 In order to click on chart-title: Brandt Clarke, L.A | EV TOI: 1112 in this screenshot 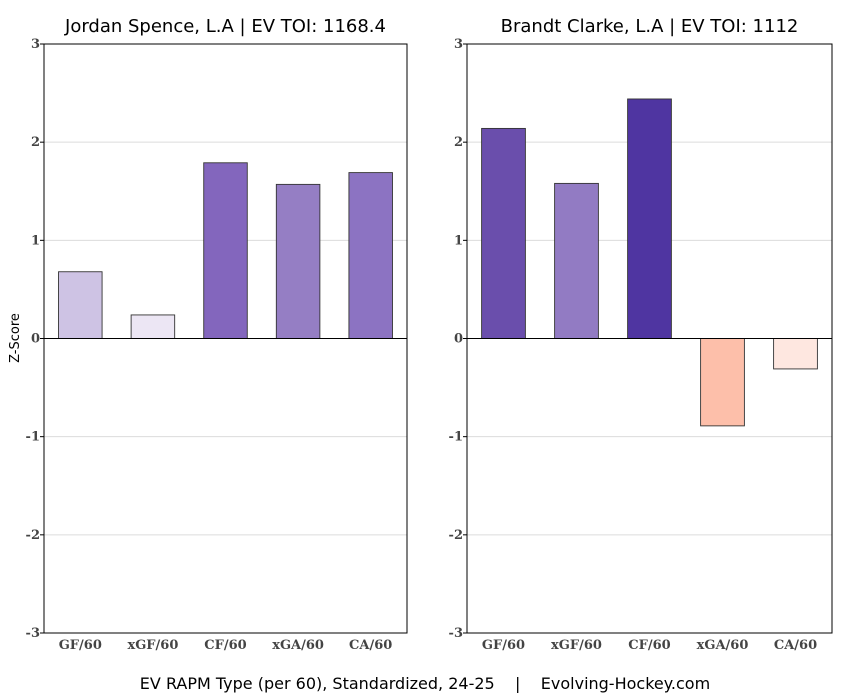, I will do `click(650, 26)`.